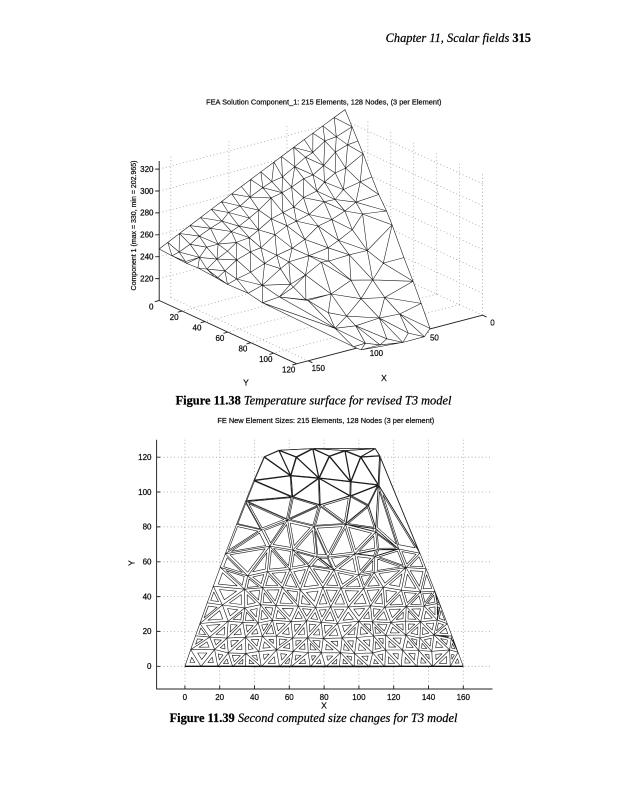  I want to click on svg-text: 220, so click(147, 278).